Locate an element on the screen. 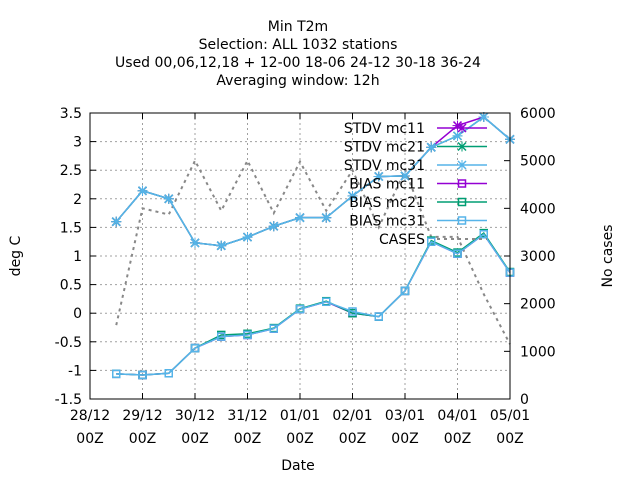 Image resolution: width=640 pixels, height=484 pixels. x-tick-label-date: 01/01 is located at coordinates (300, 416).